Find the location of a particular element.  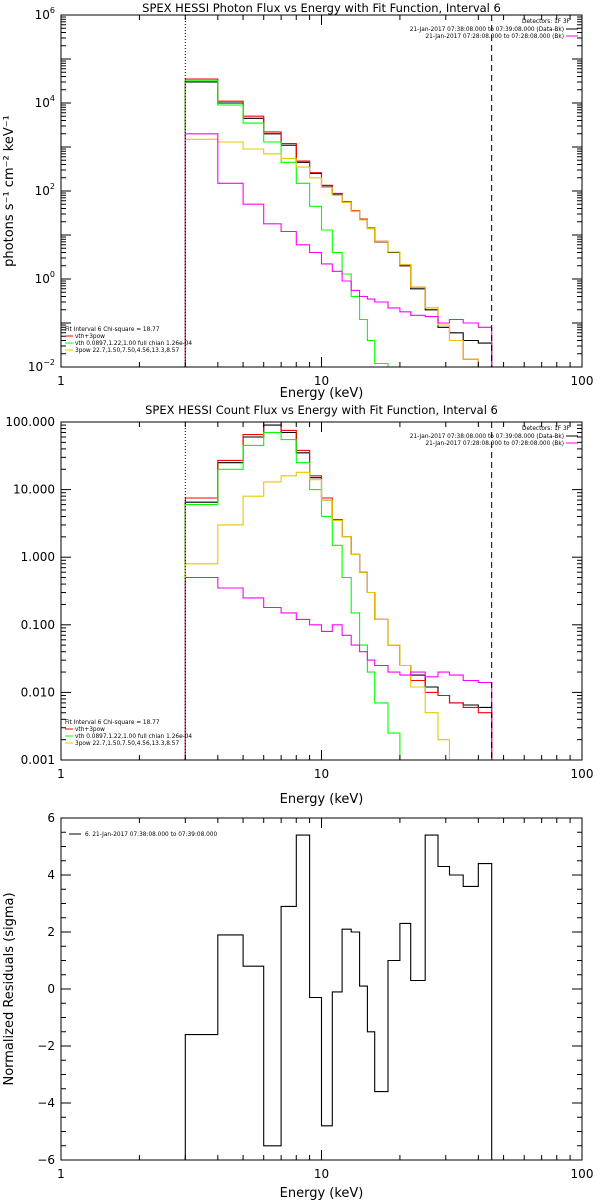

y-tick-label: 1.000 is located at coordinates (38, 557).